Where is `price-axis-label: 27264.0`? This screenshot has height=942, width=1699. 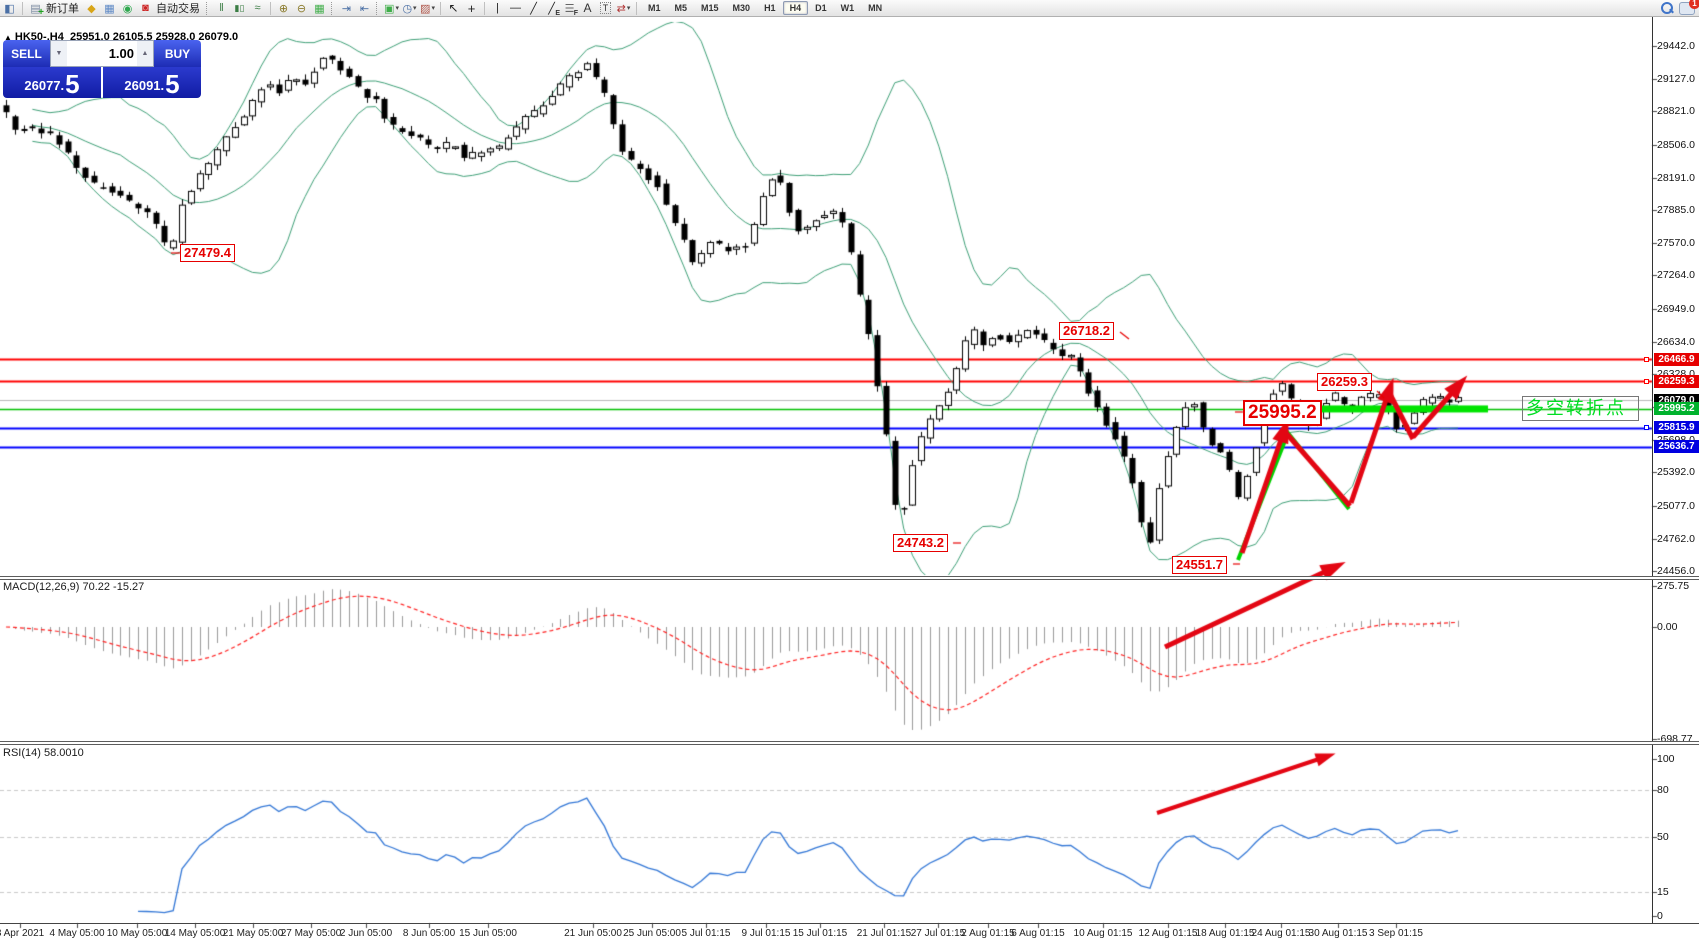 price-axis-label: 27264.0 is located at coordinates (1676, 275).